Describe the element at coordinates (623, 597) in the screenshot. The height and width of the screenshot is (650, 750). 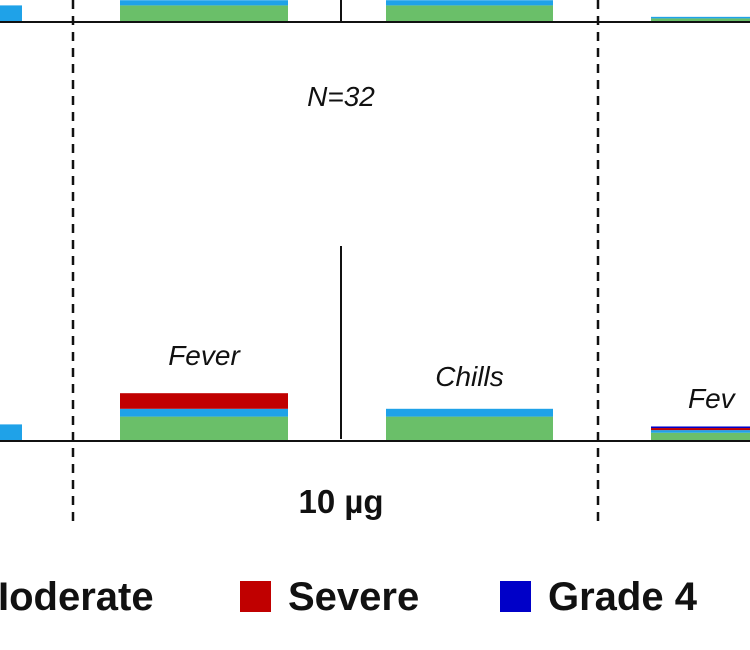
I see `legend-label-2: Grade 4` at that location.